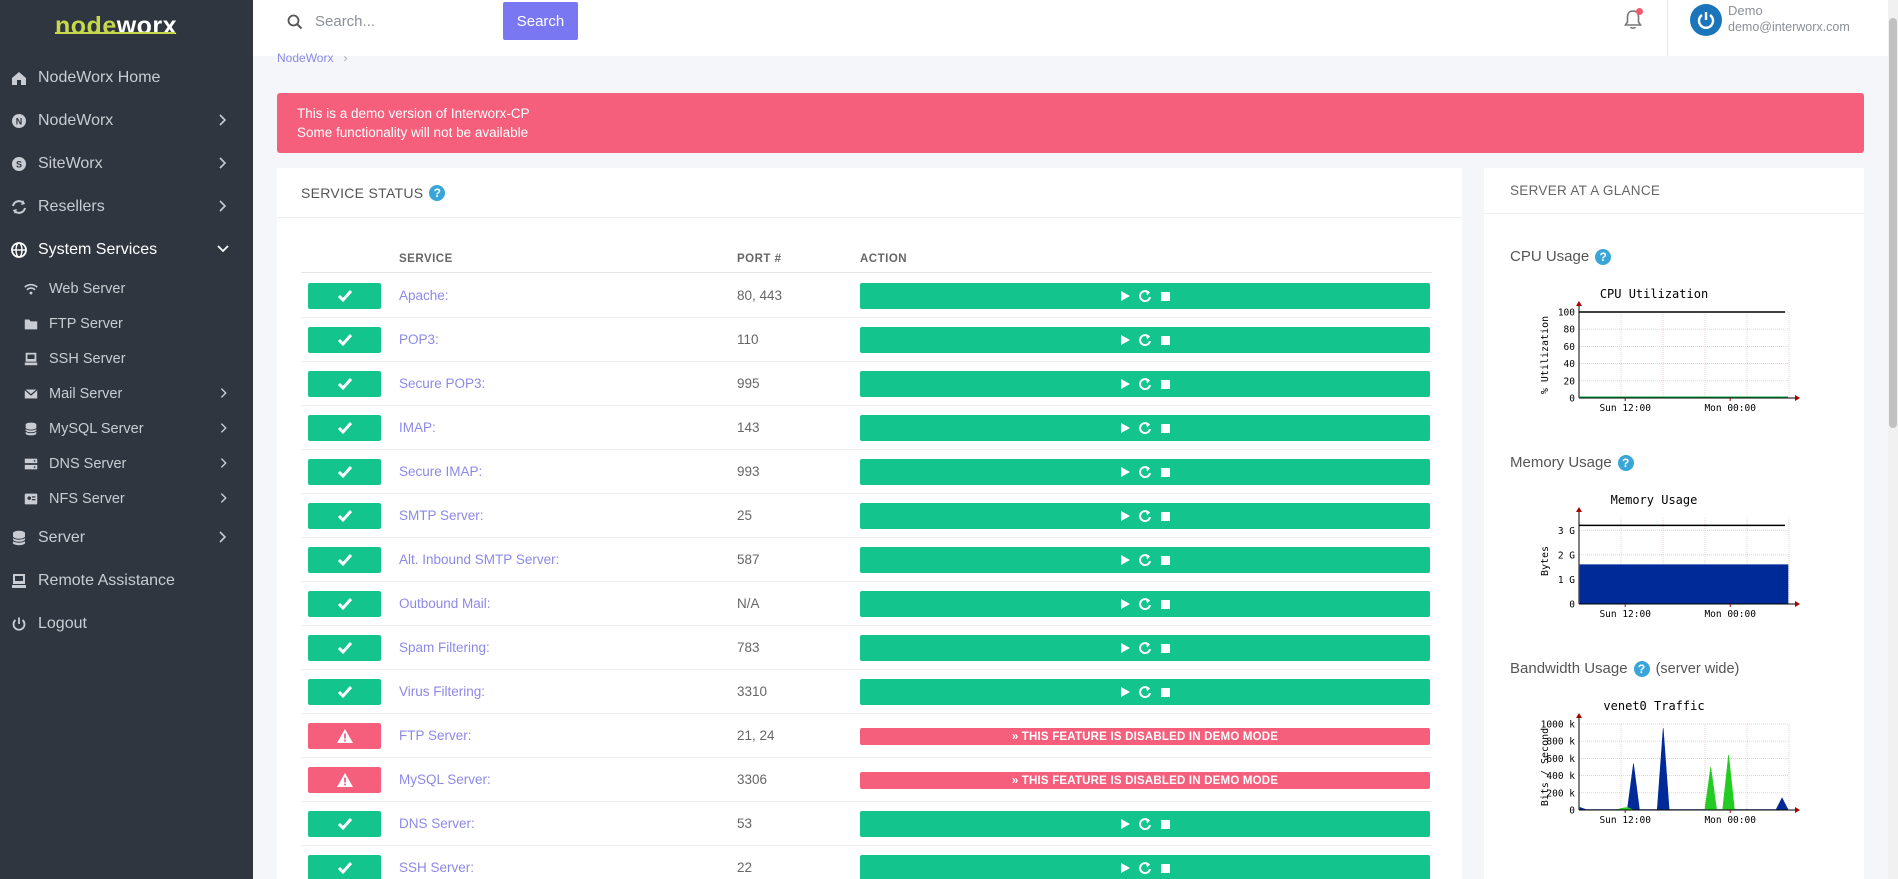 This screenshot has height=879, width=1898. I want to click on sidebar-subitem-mail-server: Mail Server, so click(126, 393).